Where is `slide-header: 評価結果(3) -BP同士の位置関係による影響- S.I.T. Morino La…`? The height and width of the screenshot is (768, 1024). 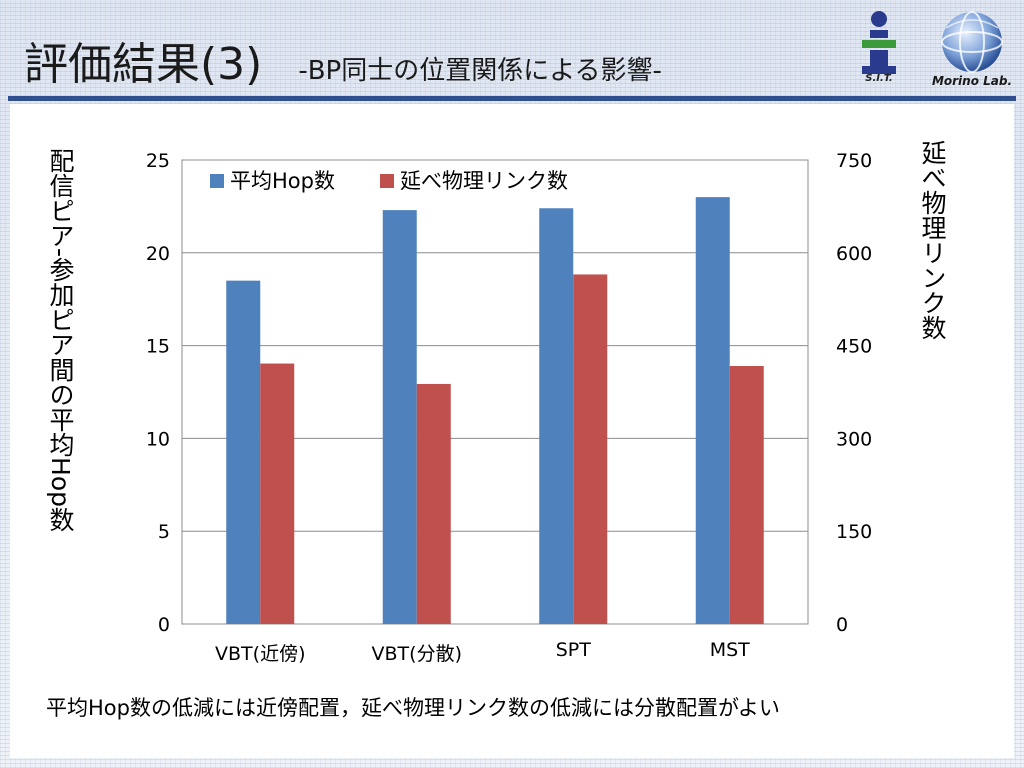
slide-header: 評価結果(3) -BP同士の位置関係による影響- S.I.T. Morino La… is located at coordinates (512, 50).